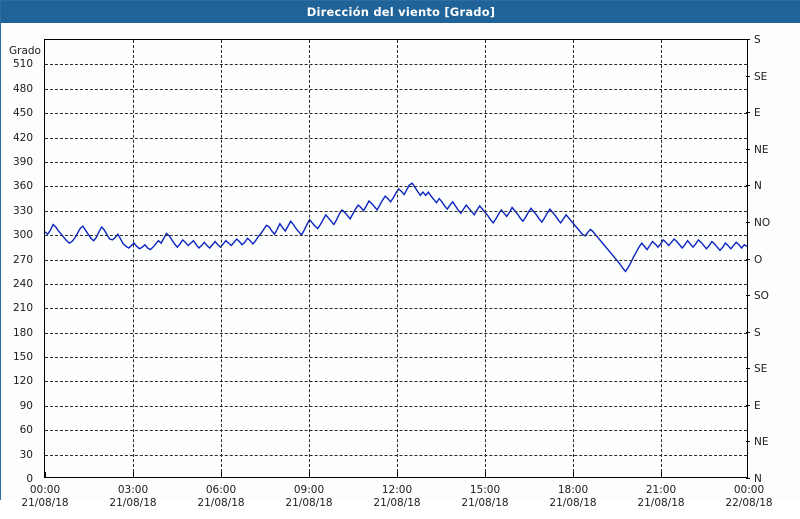 The height and width of the screenshot is (519, 800). I want to click on page-title: Dirección del viento [Grado], so click(401, 12).